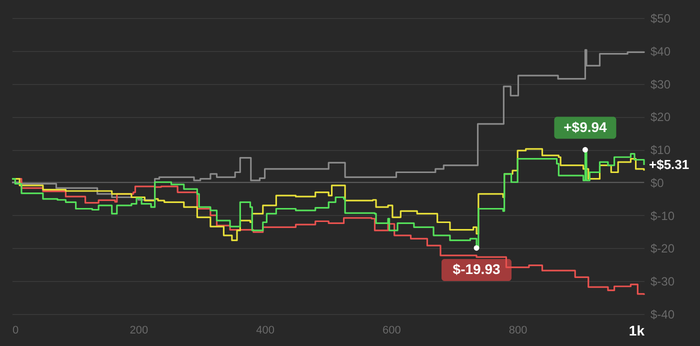 The image size is (700, 346). I want to click on y-tick-label: $0, so click(657, 183).